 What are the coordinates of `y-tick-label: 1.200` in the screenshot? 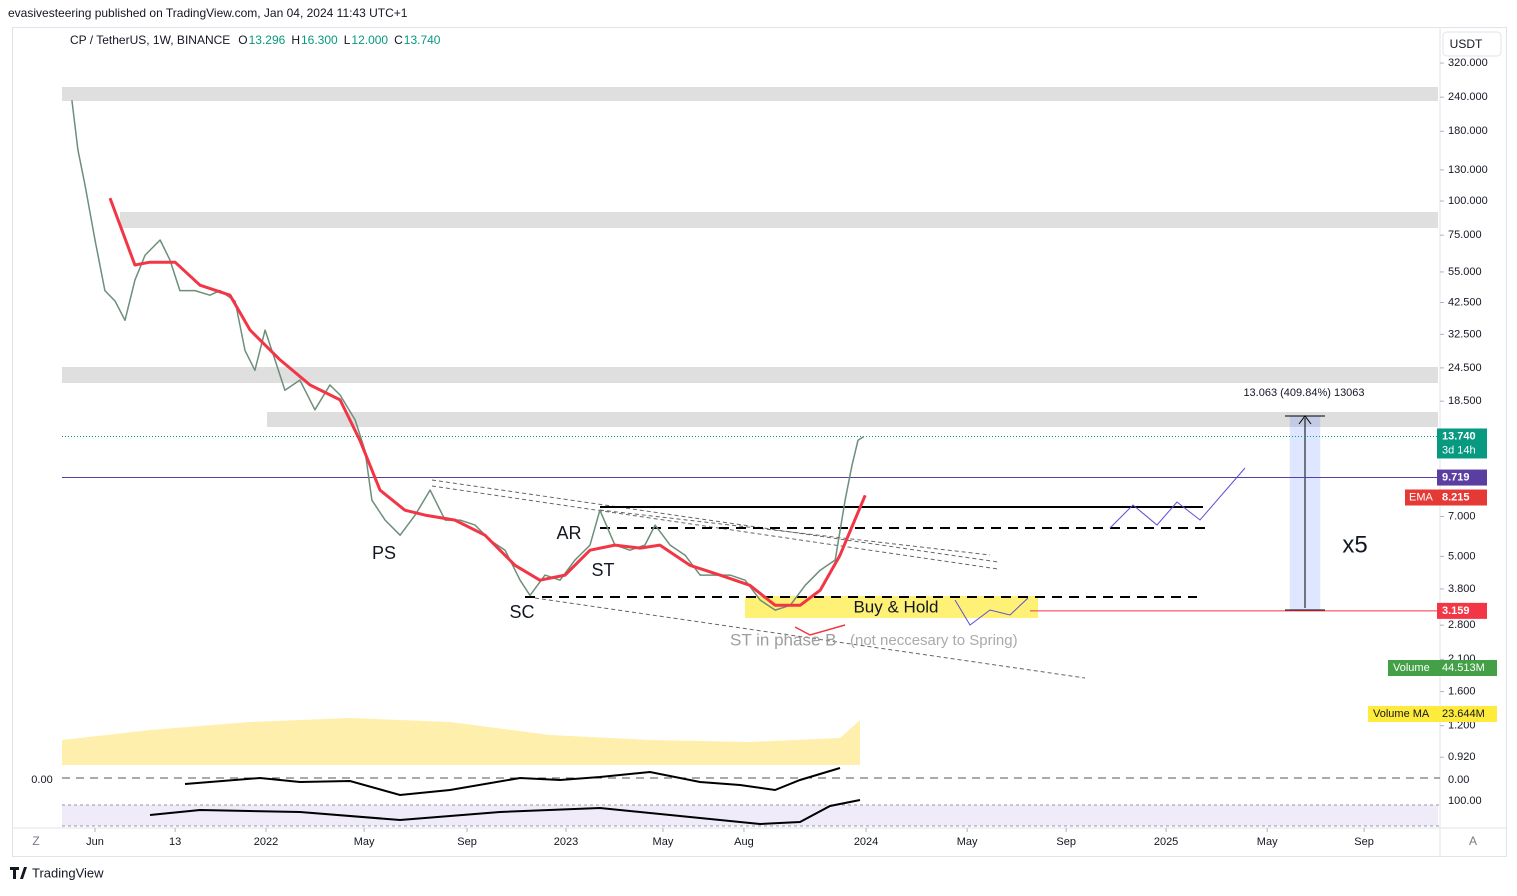 It's located at (1462, 726).